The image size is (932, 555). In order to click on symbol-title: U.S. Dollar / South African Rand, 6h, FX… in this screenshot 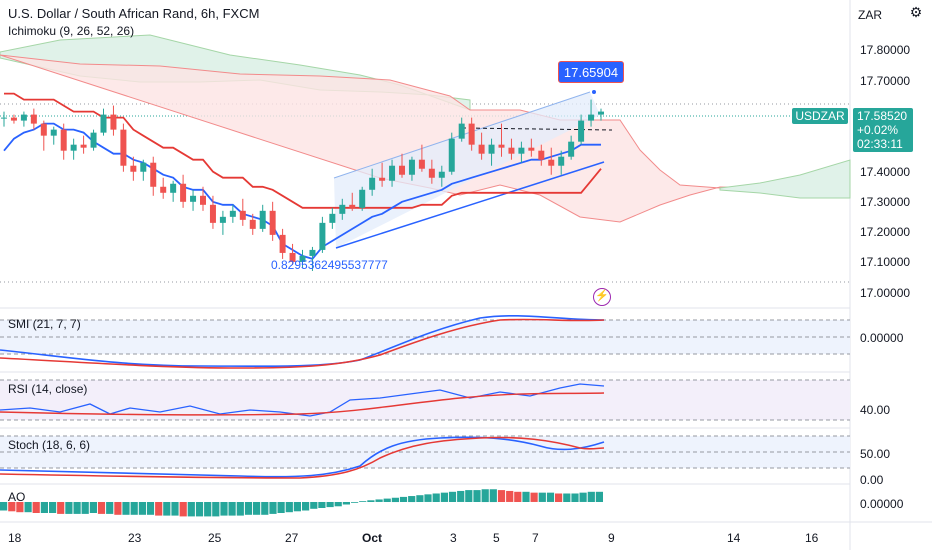, I will do `click(134, 13)`.